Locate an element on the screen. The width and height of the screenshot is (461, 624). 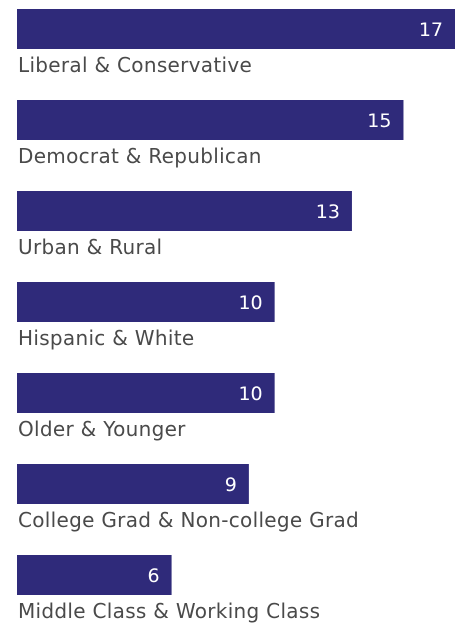
category-label: Urban & Rural is located at coordinates (90, 247).